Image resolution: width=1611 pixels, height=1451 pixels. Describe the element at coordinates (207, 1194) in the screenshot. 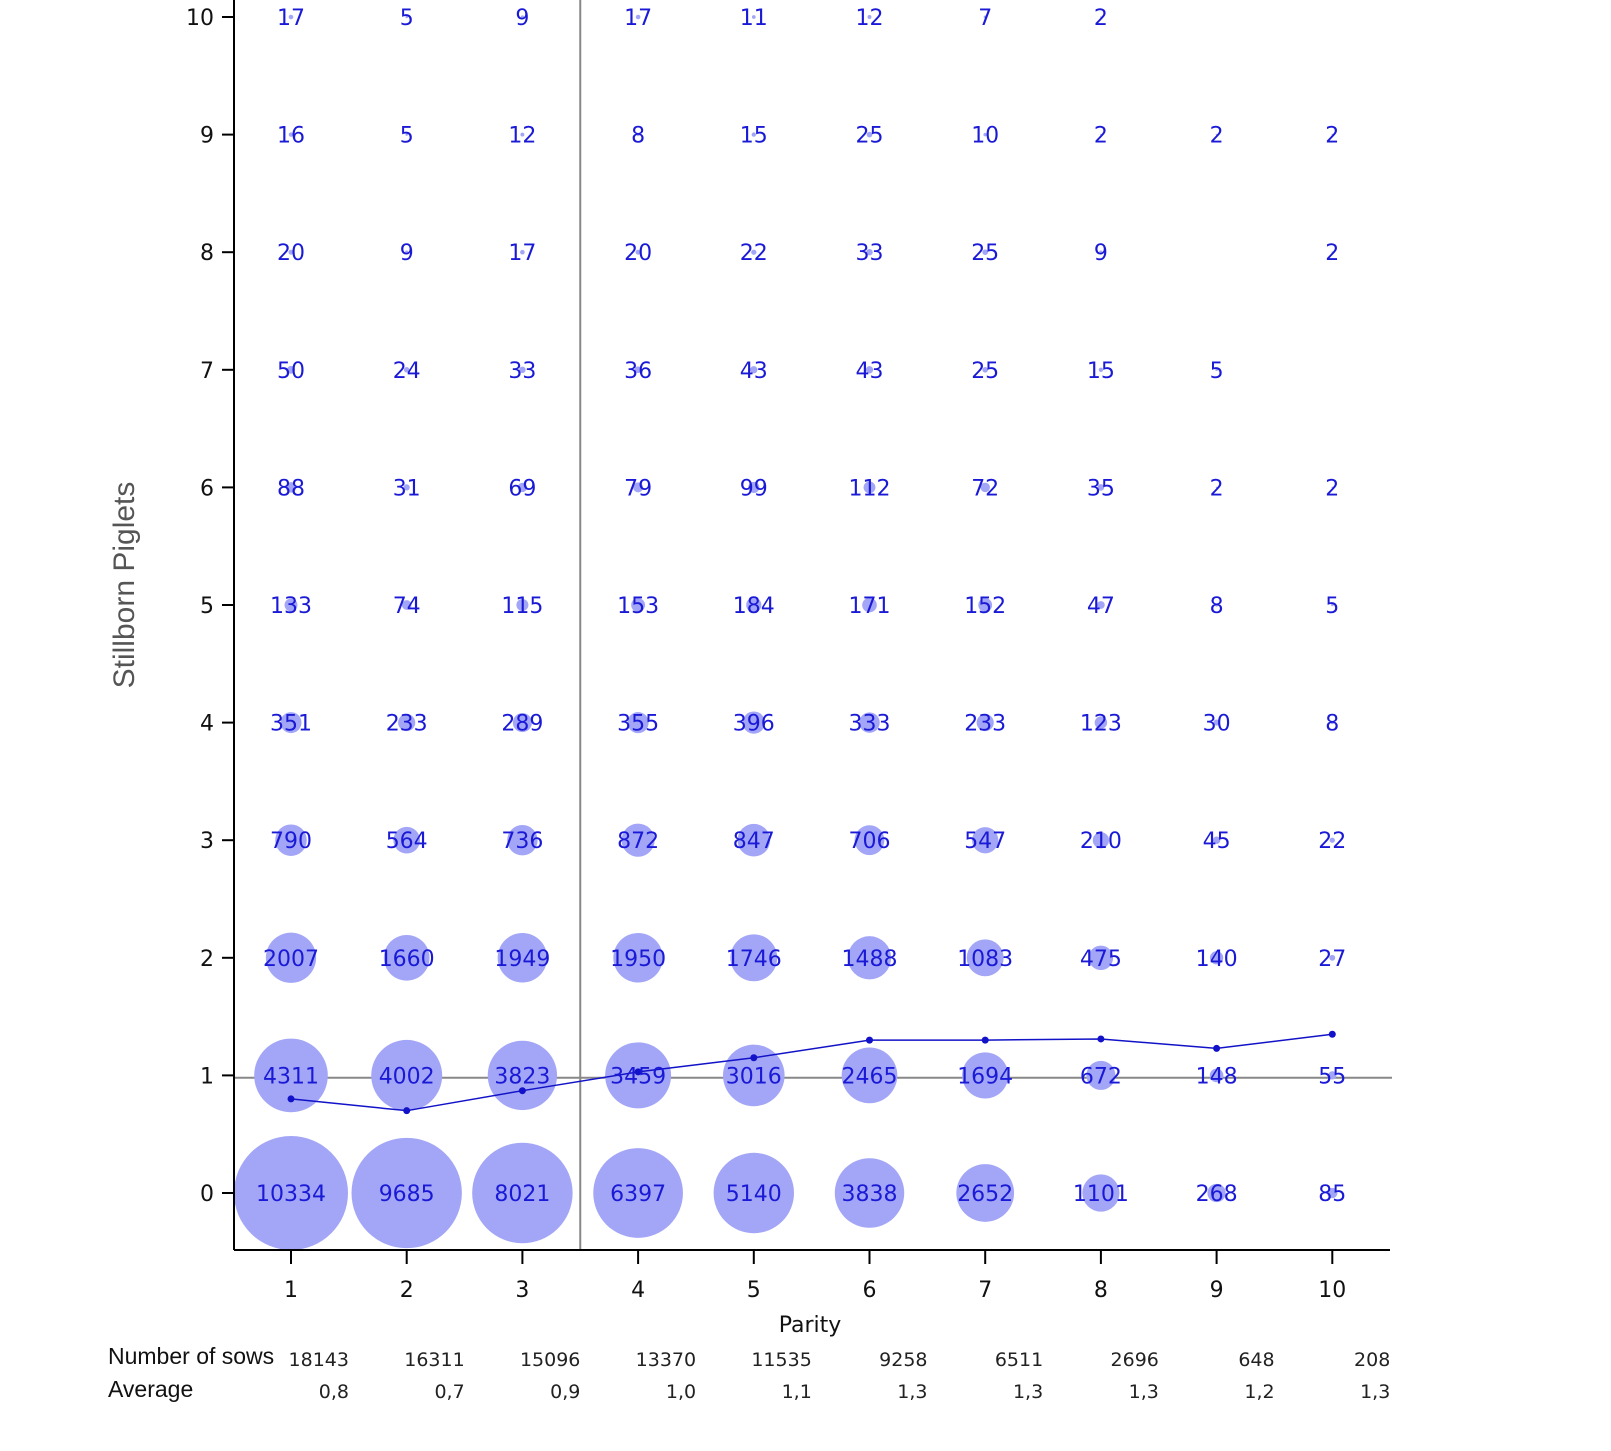

I see `y-tick-label: 0` at that location.